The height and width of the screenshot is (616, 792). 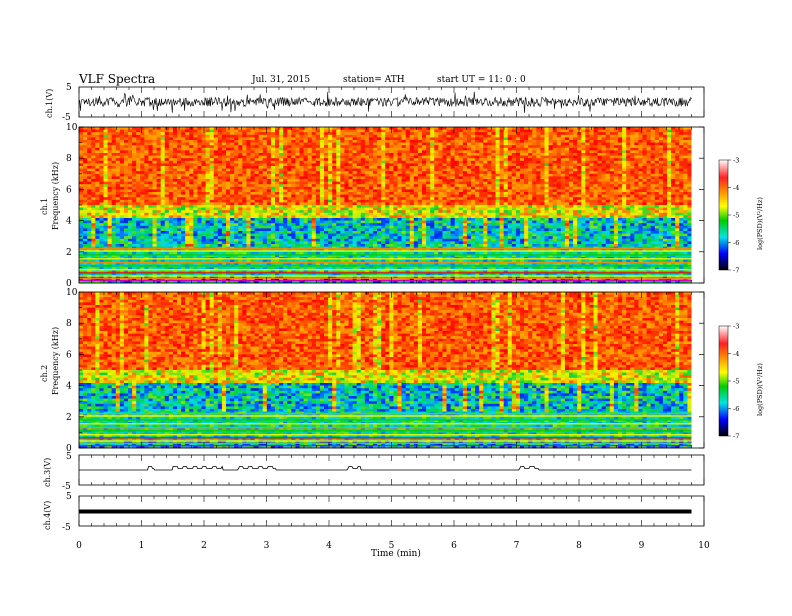 I want to click on ch4-ylabel: ch.4(V), so click(x=47, y=515).